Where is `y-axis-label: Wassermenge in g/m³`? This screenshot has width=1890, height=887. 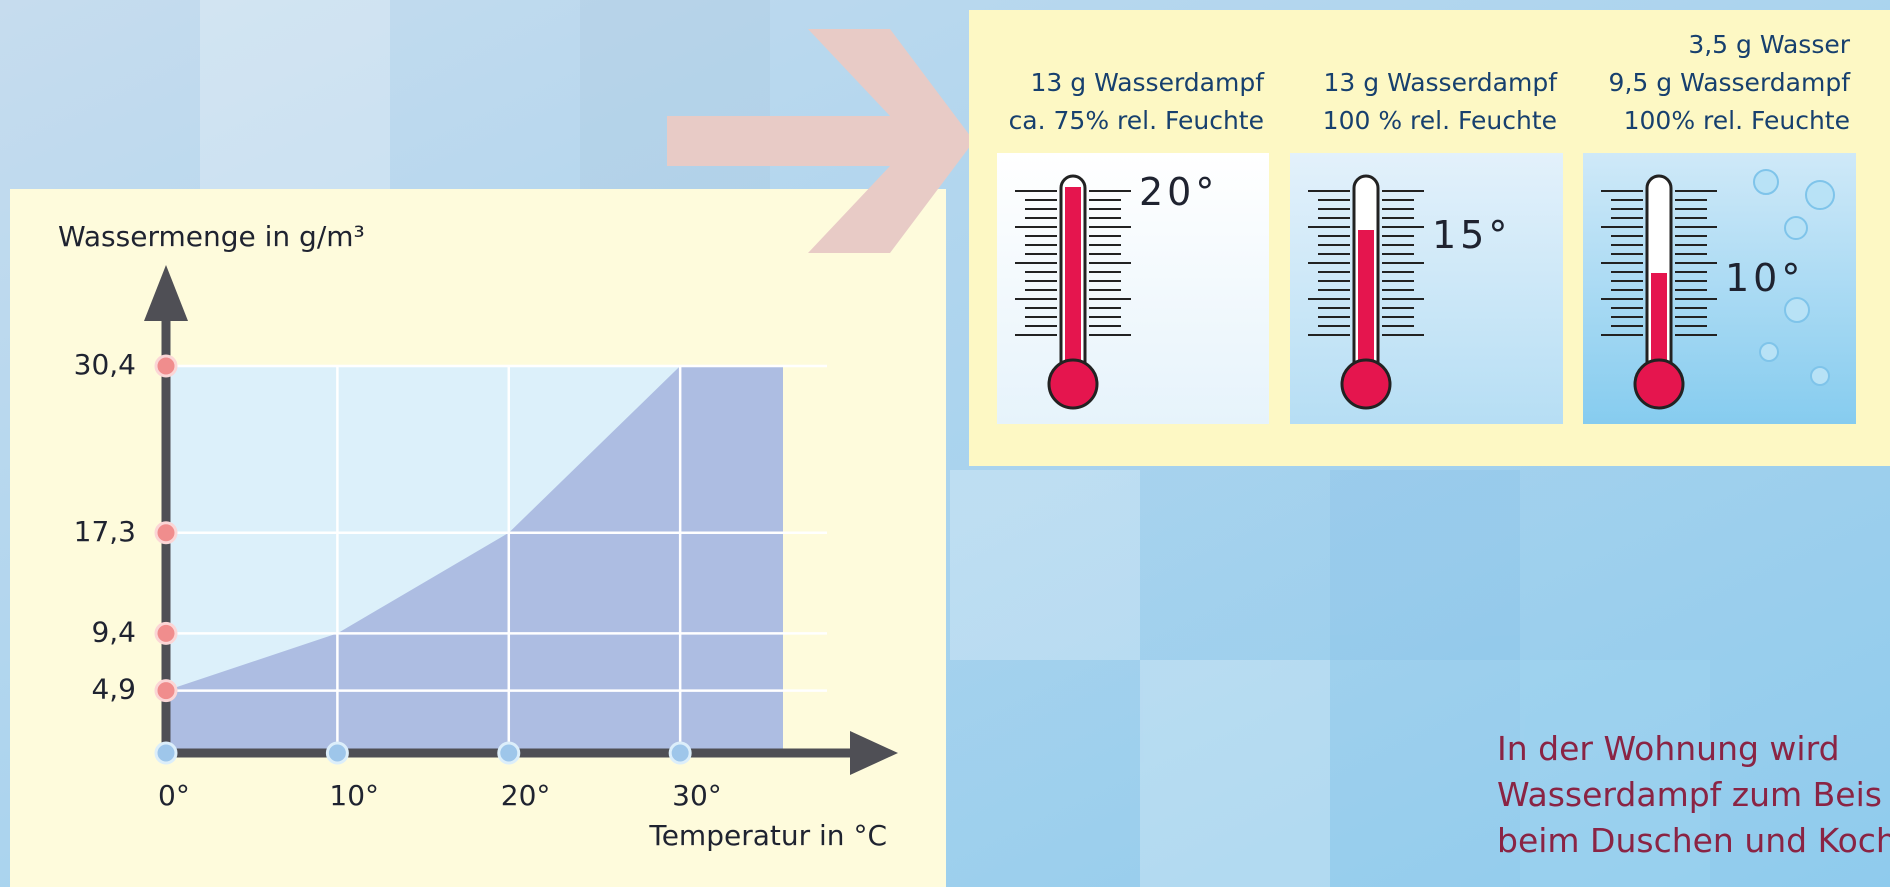 y-axis-label: Wassermenge in g/m³ is located at coordinates (211, 236).